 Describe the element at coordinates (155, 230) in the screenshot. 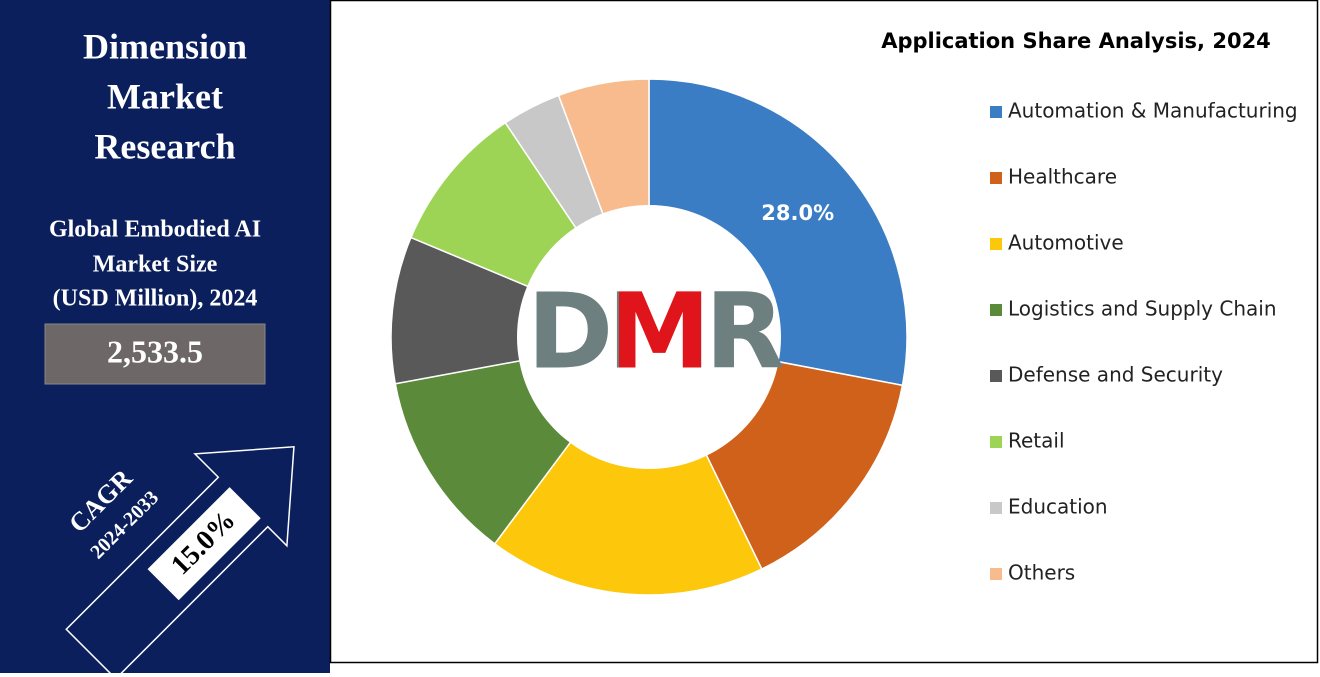

I see `subtitle: Global Embodied AI` at that location.